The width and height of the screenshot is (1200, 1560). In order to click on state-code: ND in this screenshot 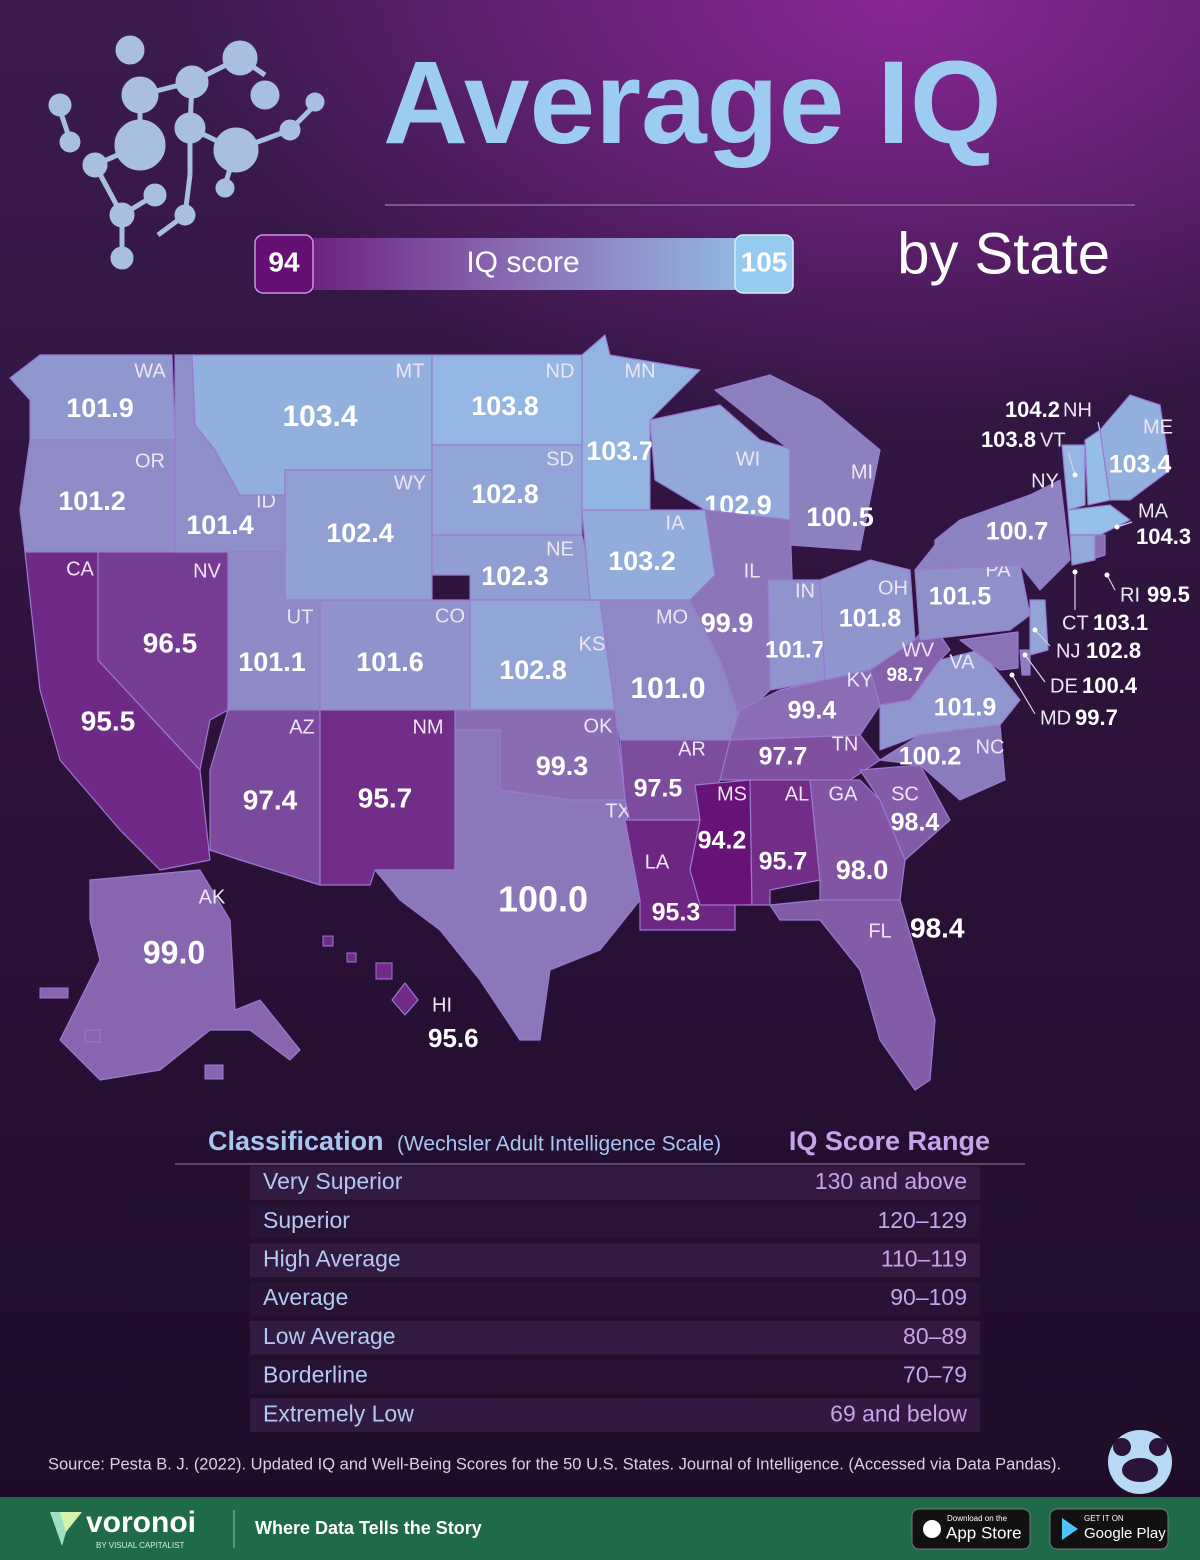, I will do `click(560, 371)`.